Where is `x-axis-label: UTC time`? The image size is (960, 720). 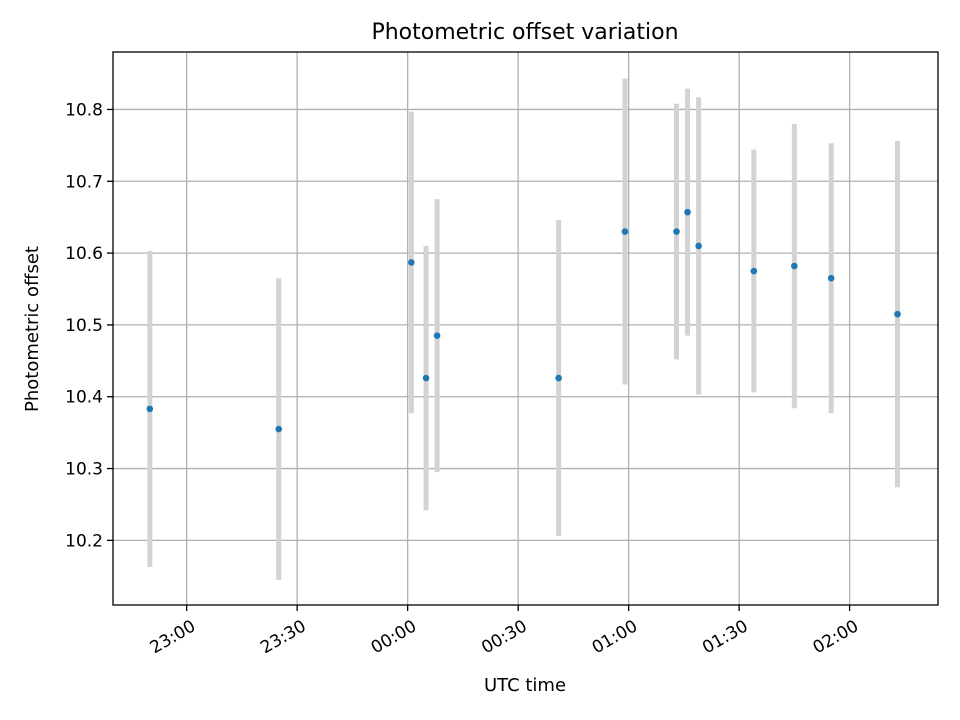
x-axis-label: UTC time is located at coordinates (525, 685).